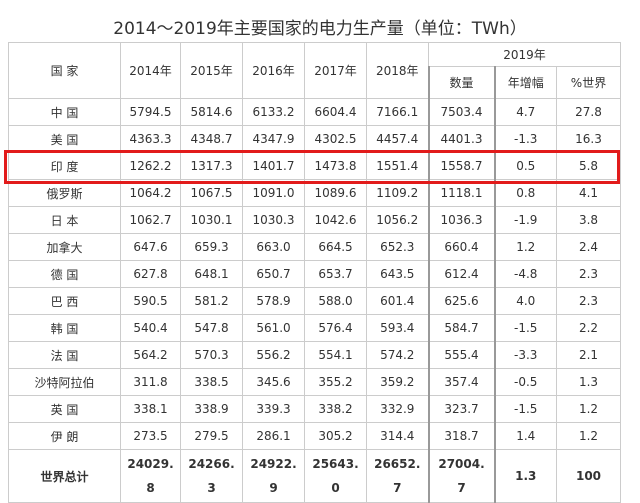 This screenshot has width=640, height=503. What do you see at coordinates (64, 476) in the screenshot?
I see `total-label: 世界总计` at bounding box center [64, 476].